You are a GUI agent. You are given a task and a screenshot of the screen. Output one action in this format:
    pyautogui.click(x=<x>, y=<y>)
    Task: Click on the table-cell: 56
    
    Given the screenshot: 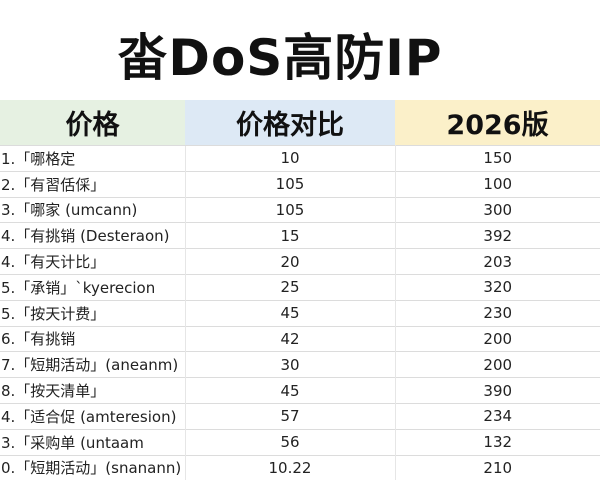 What is the action you would take?
    pyautogui.click(x=290, y=442)
    